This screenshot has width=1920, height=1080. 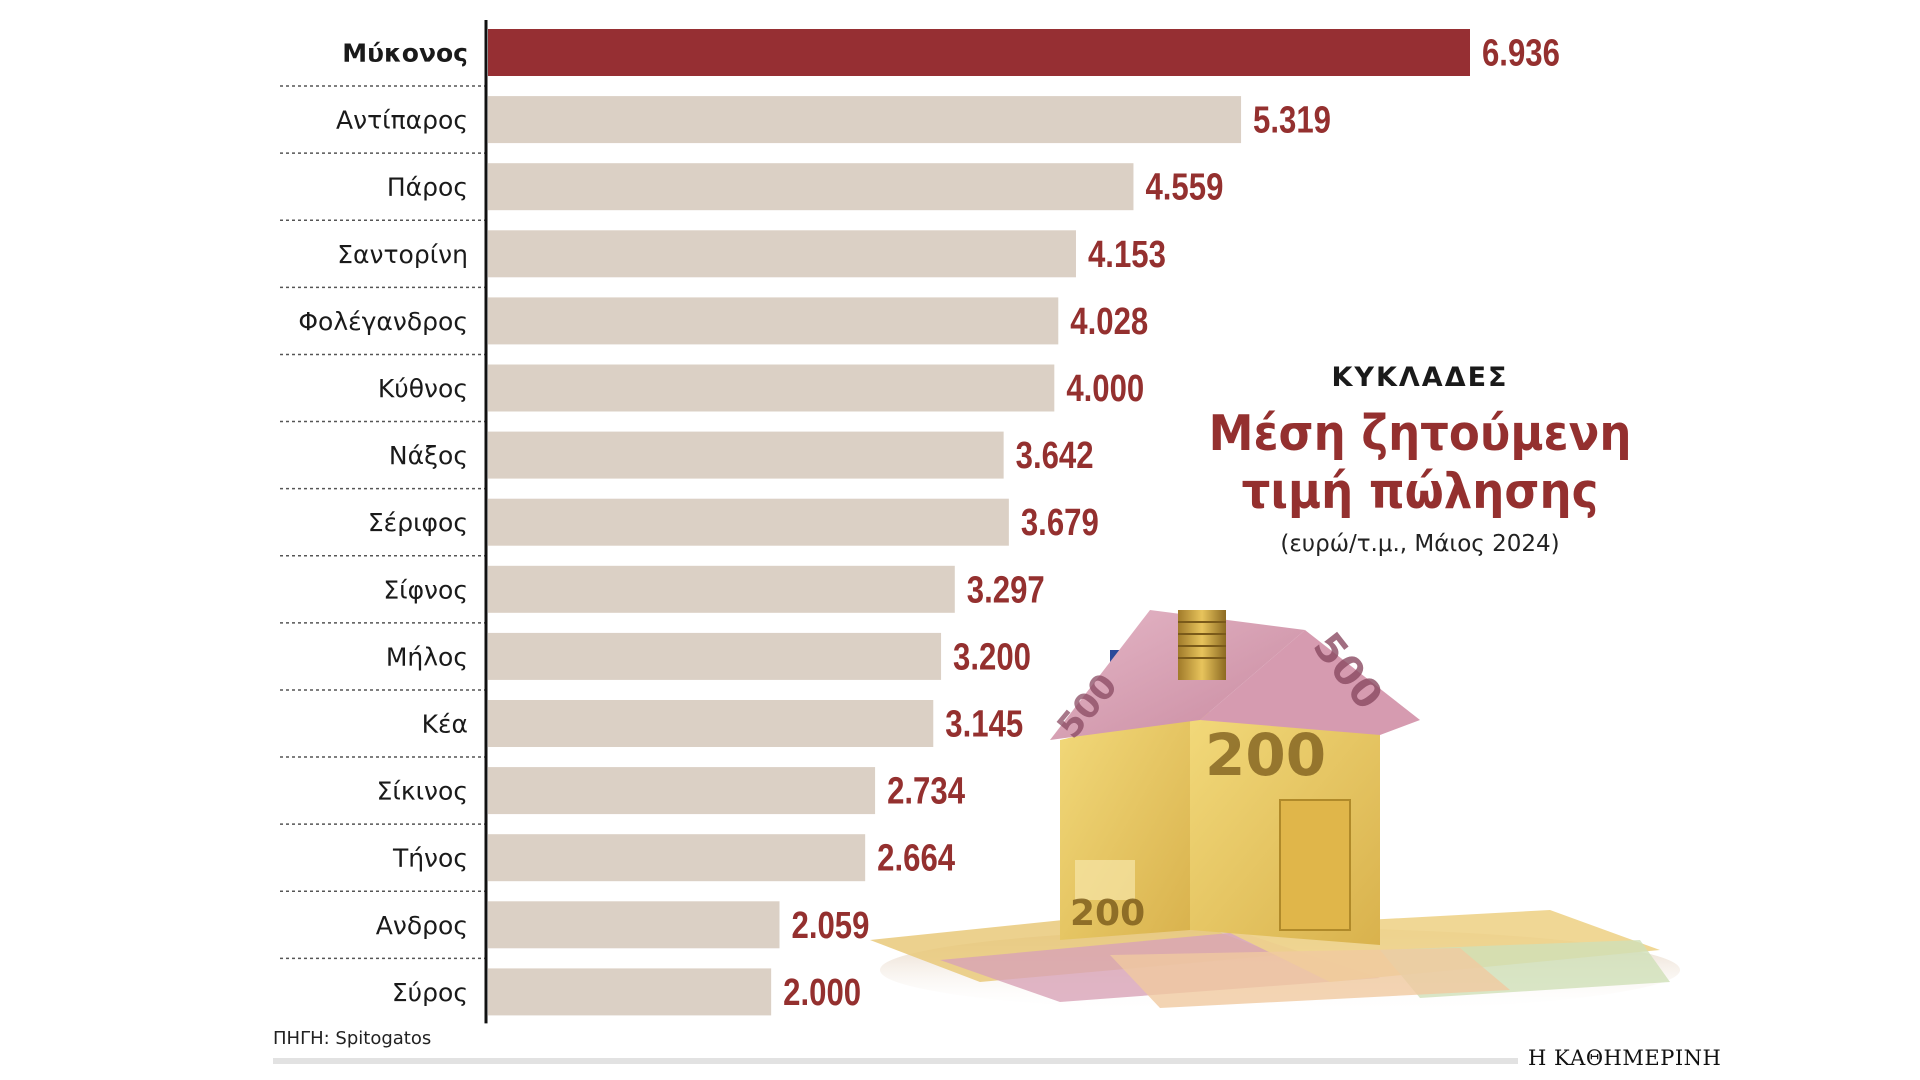 I want to click on value-label: 4.559, so click(x=1184, y=188).